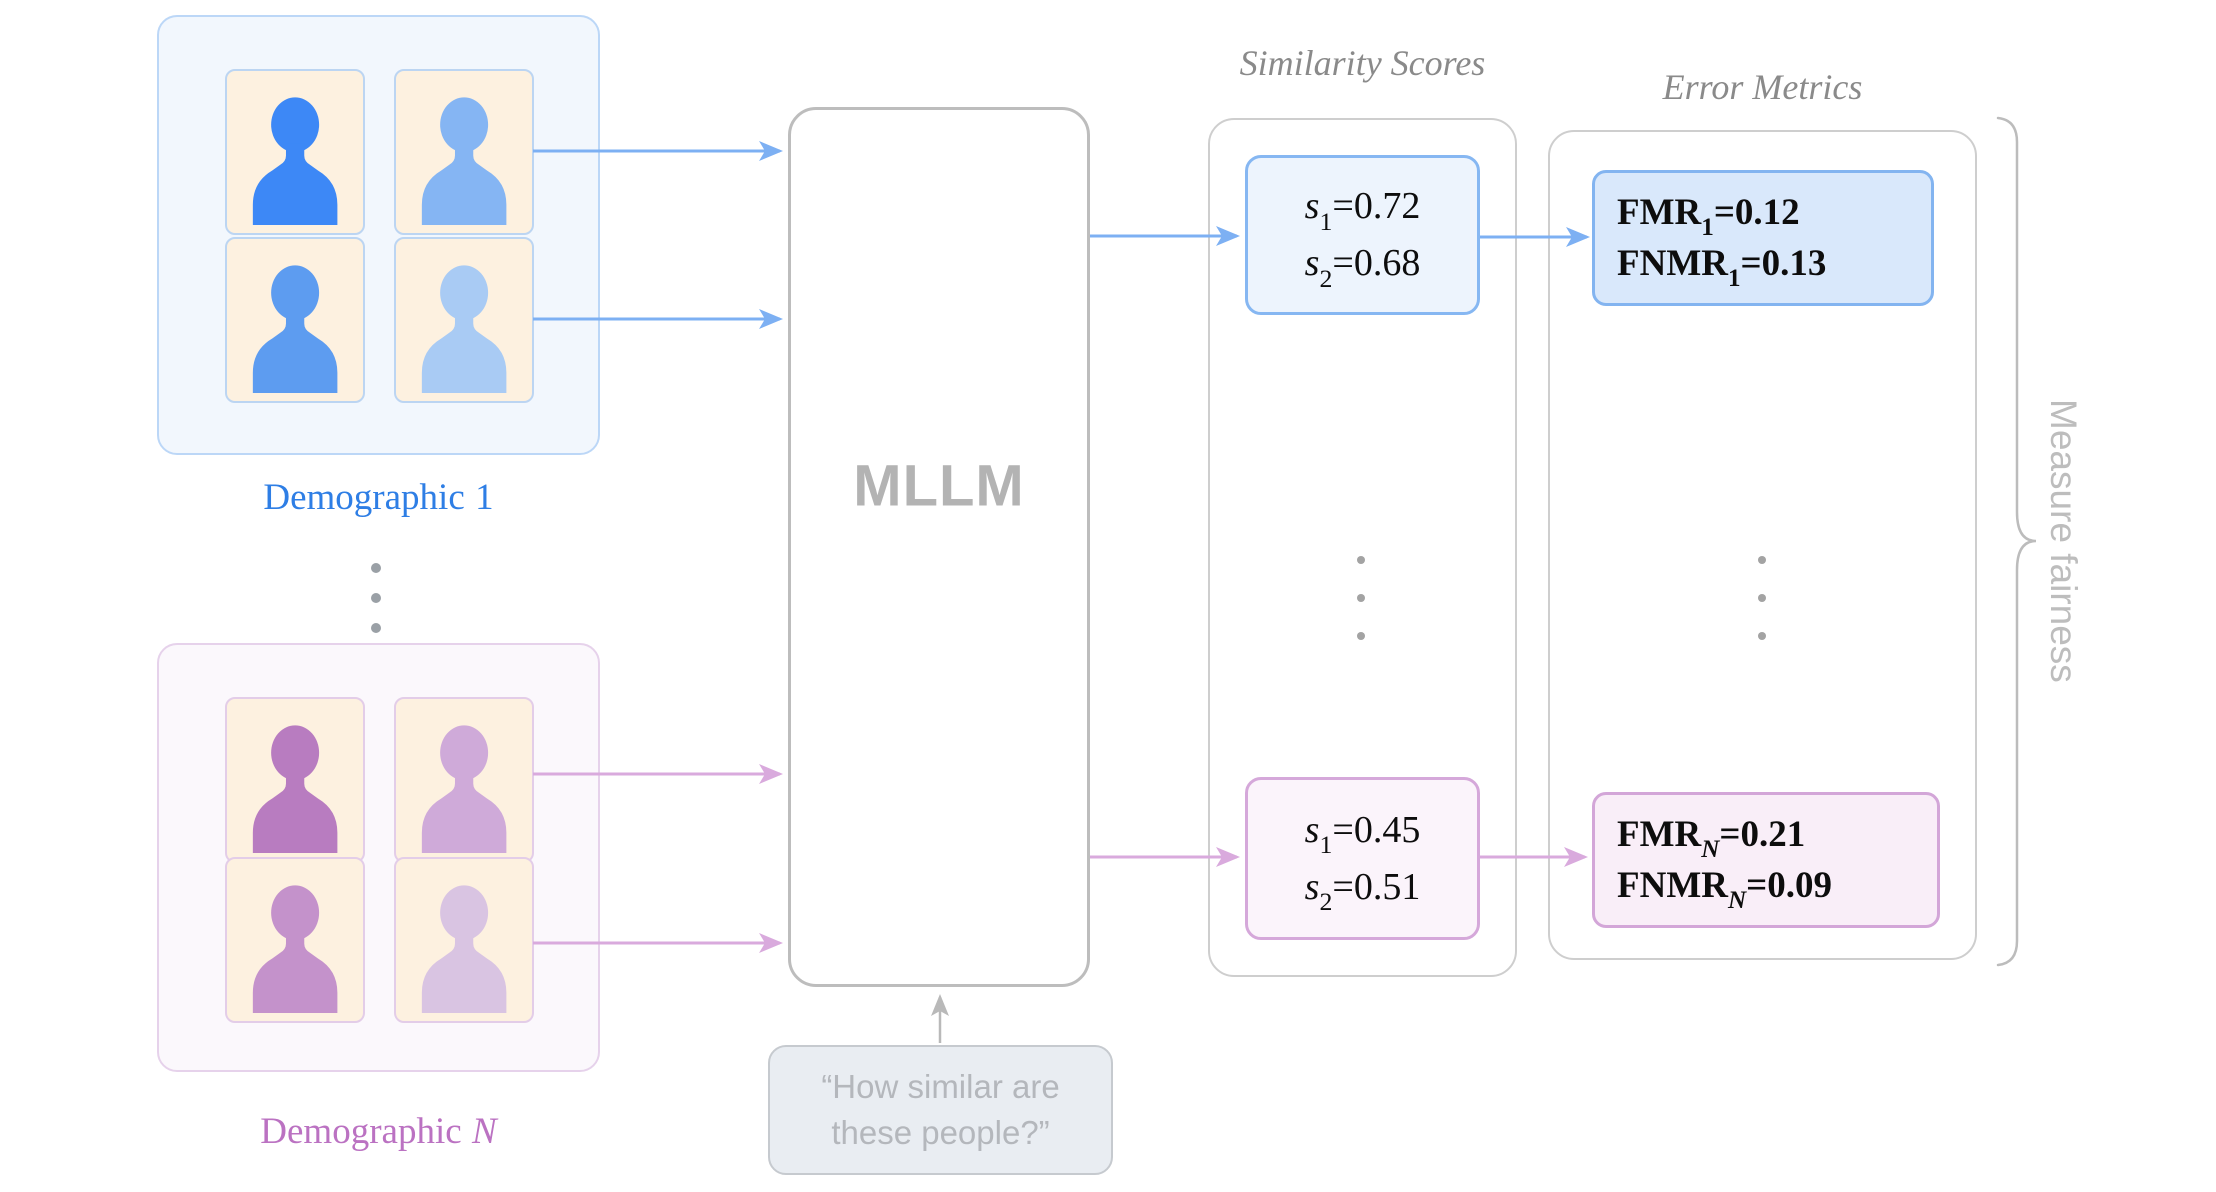 The width and height of the screenshot is (2216, 1192). Describe the element at coordinates (939, 486) in the screenshot. I see `mllm-label: MLLM` at that location.